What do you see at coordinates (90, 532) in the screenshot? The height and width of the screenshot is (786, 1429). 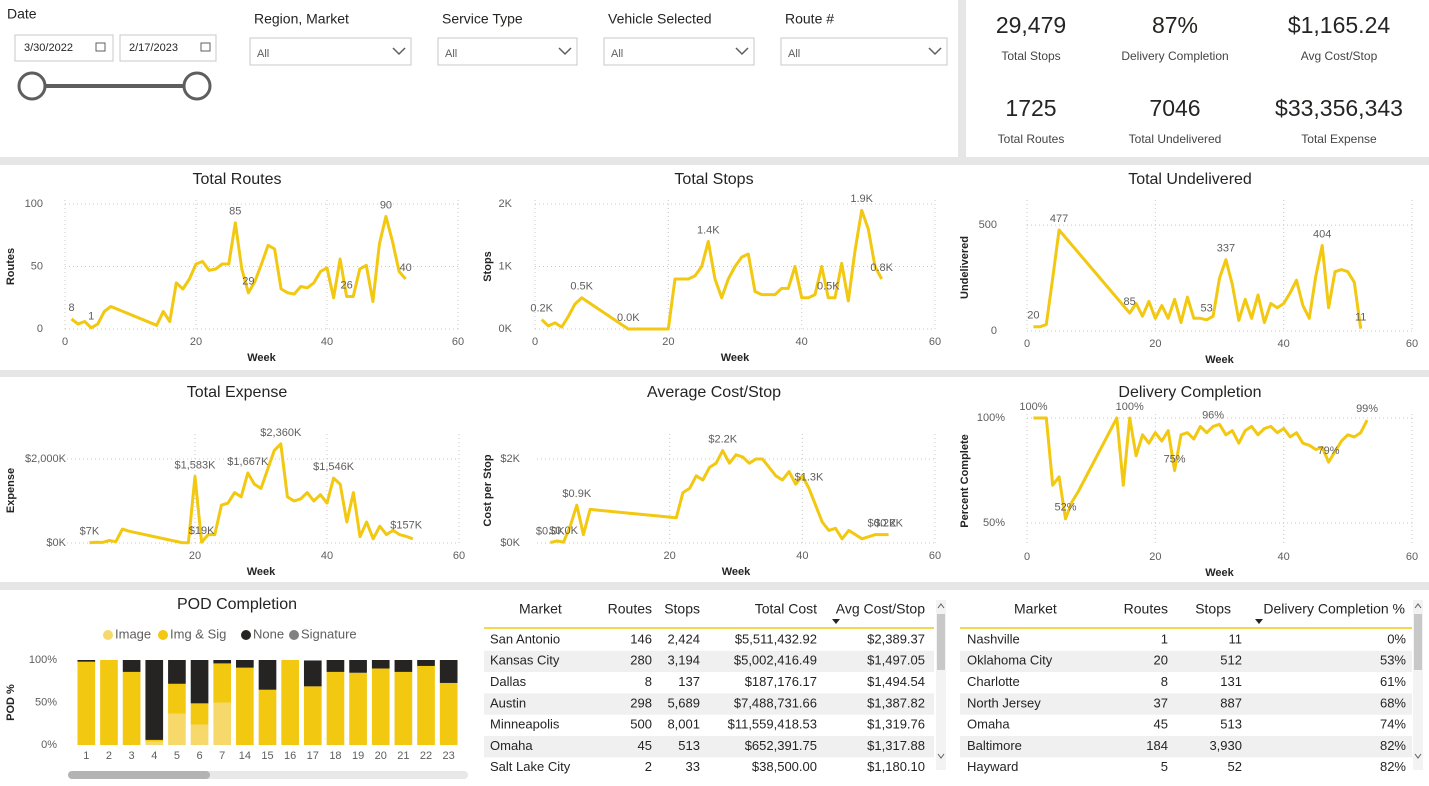 I see `data-label: $7K` at bounding box center [90, 532].